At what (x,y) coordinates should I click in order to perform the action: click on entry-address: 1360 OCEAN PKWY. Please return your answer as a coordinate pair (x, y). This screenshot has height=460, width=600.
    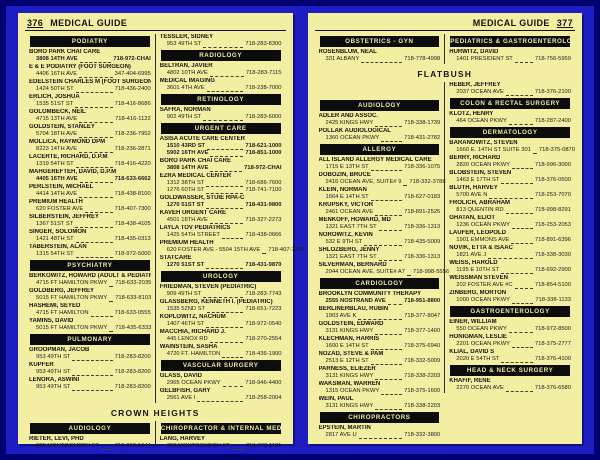
    Looking at the image, I should click on (352, 138).